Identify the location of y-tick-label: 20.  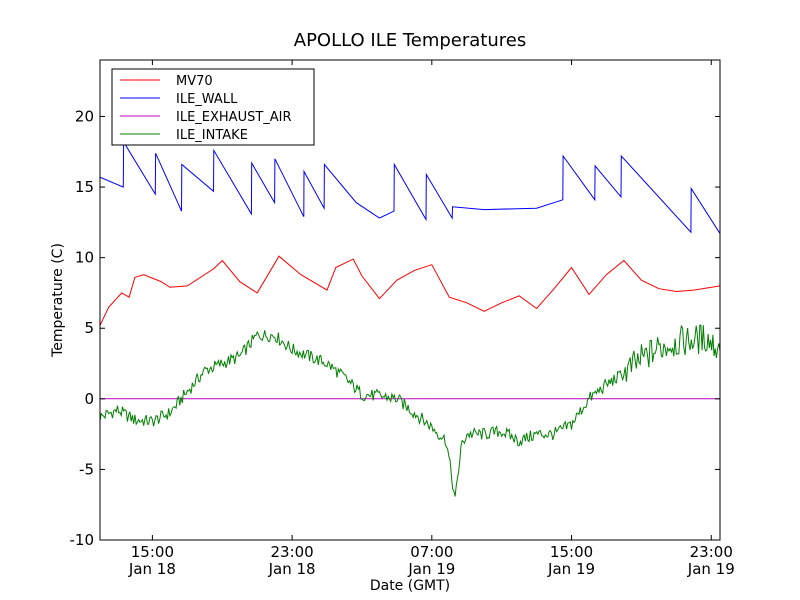
(84, 116).